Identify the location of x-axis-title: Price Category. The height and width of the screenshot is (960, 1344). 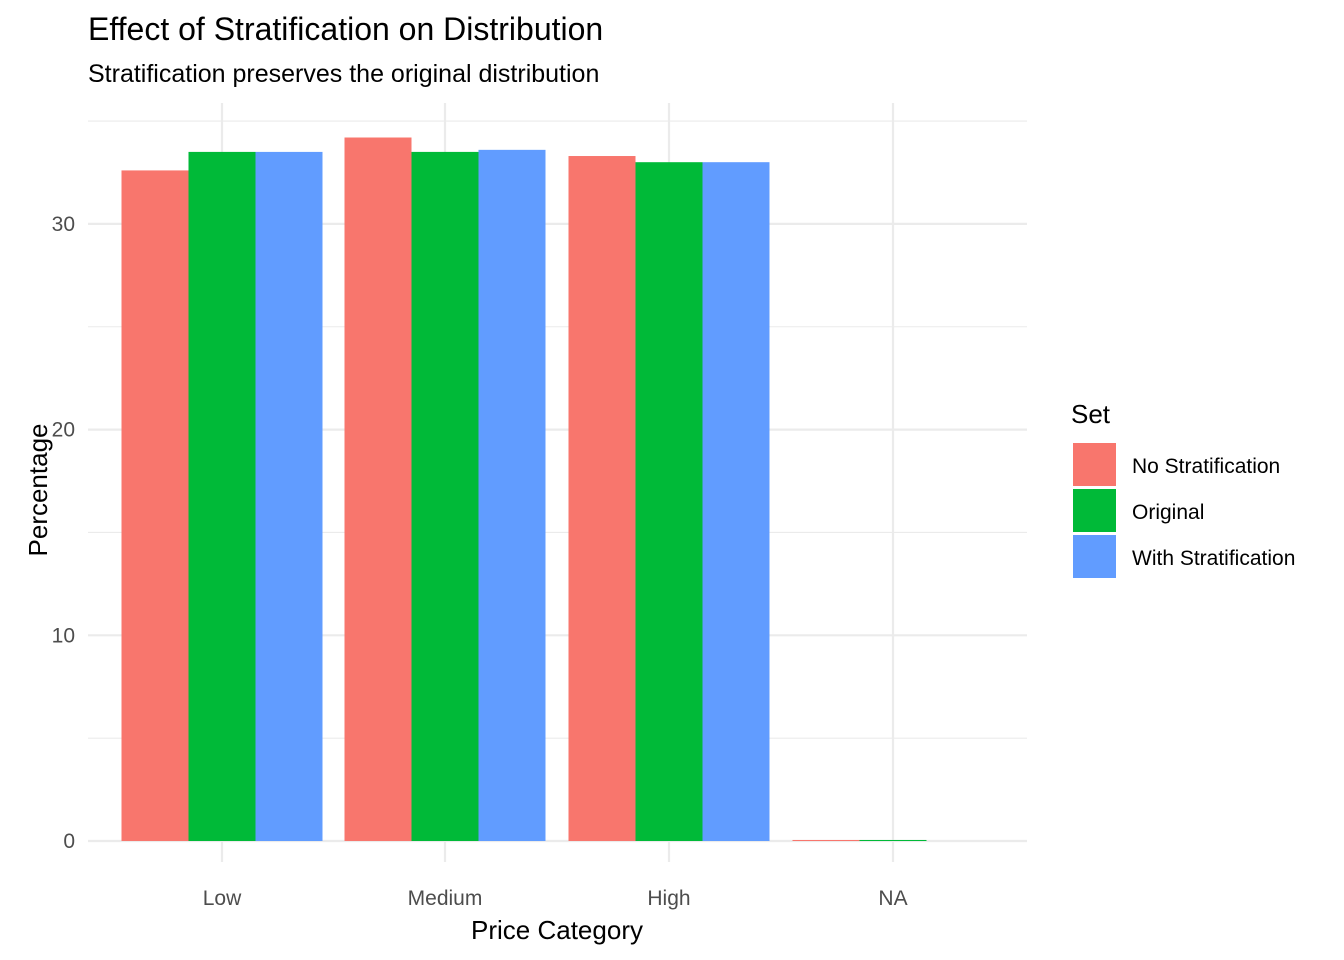
(557, 930).